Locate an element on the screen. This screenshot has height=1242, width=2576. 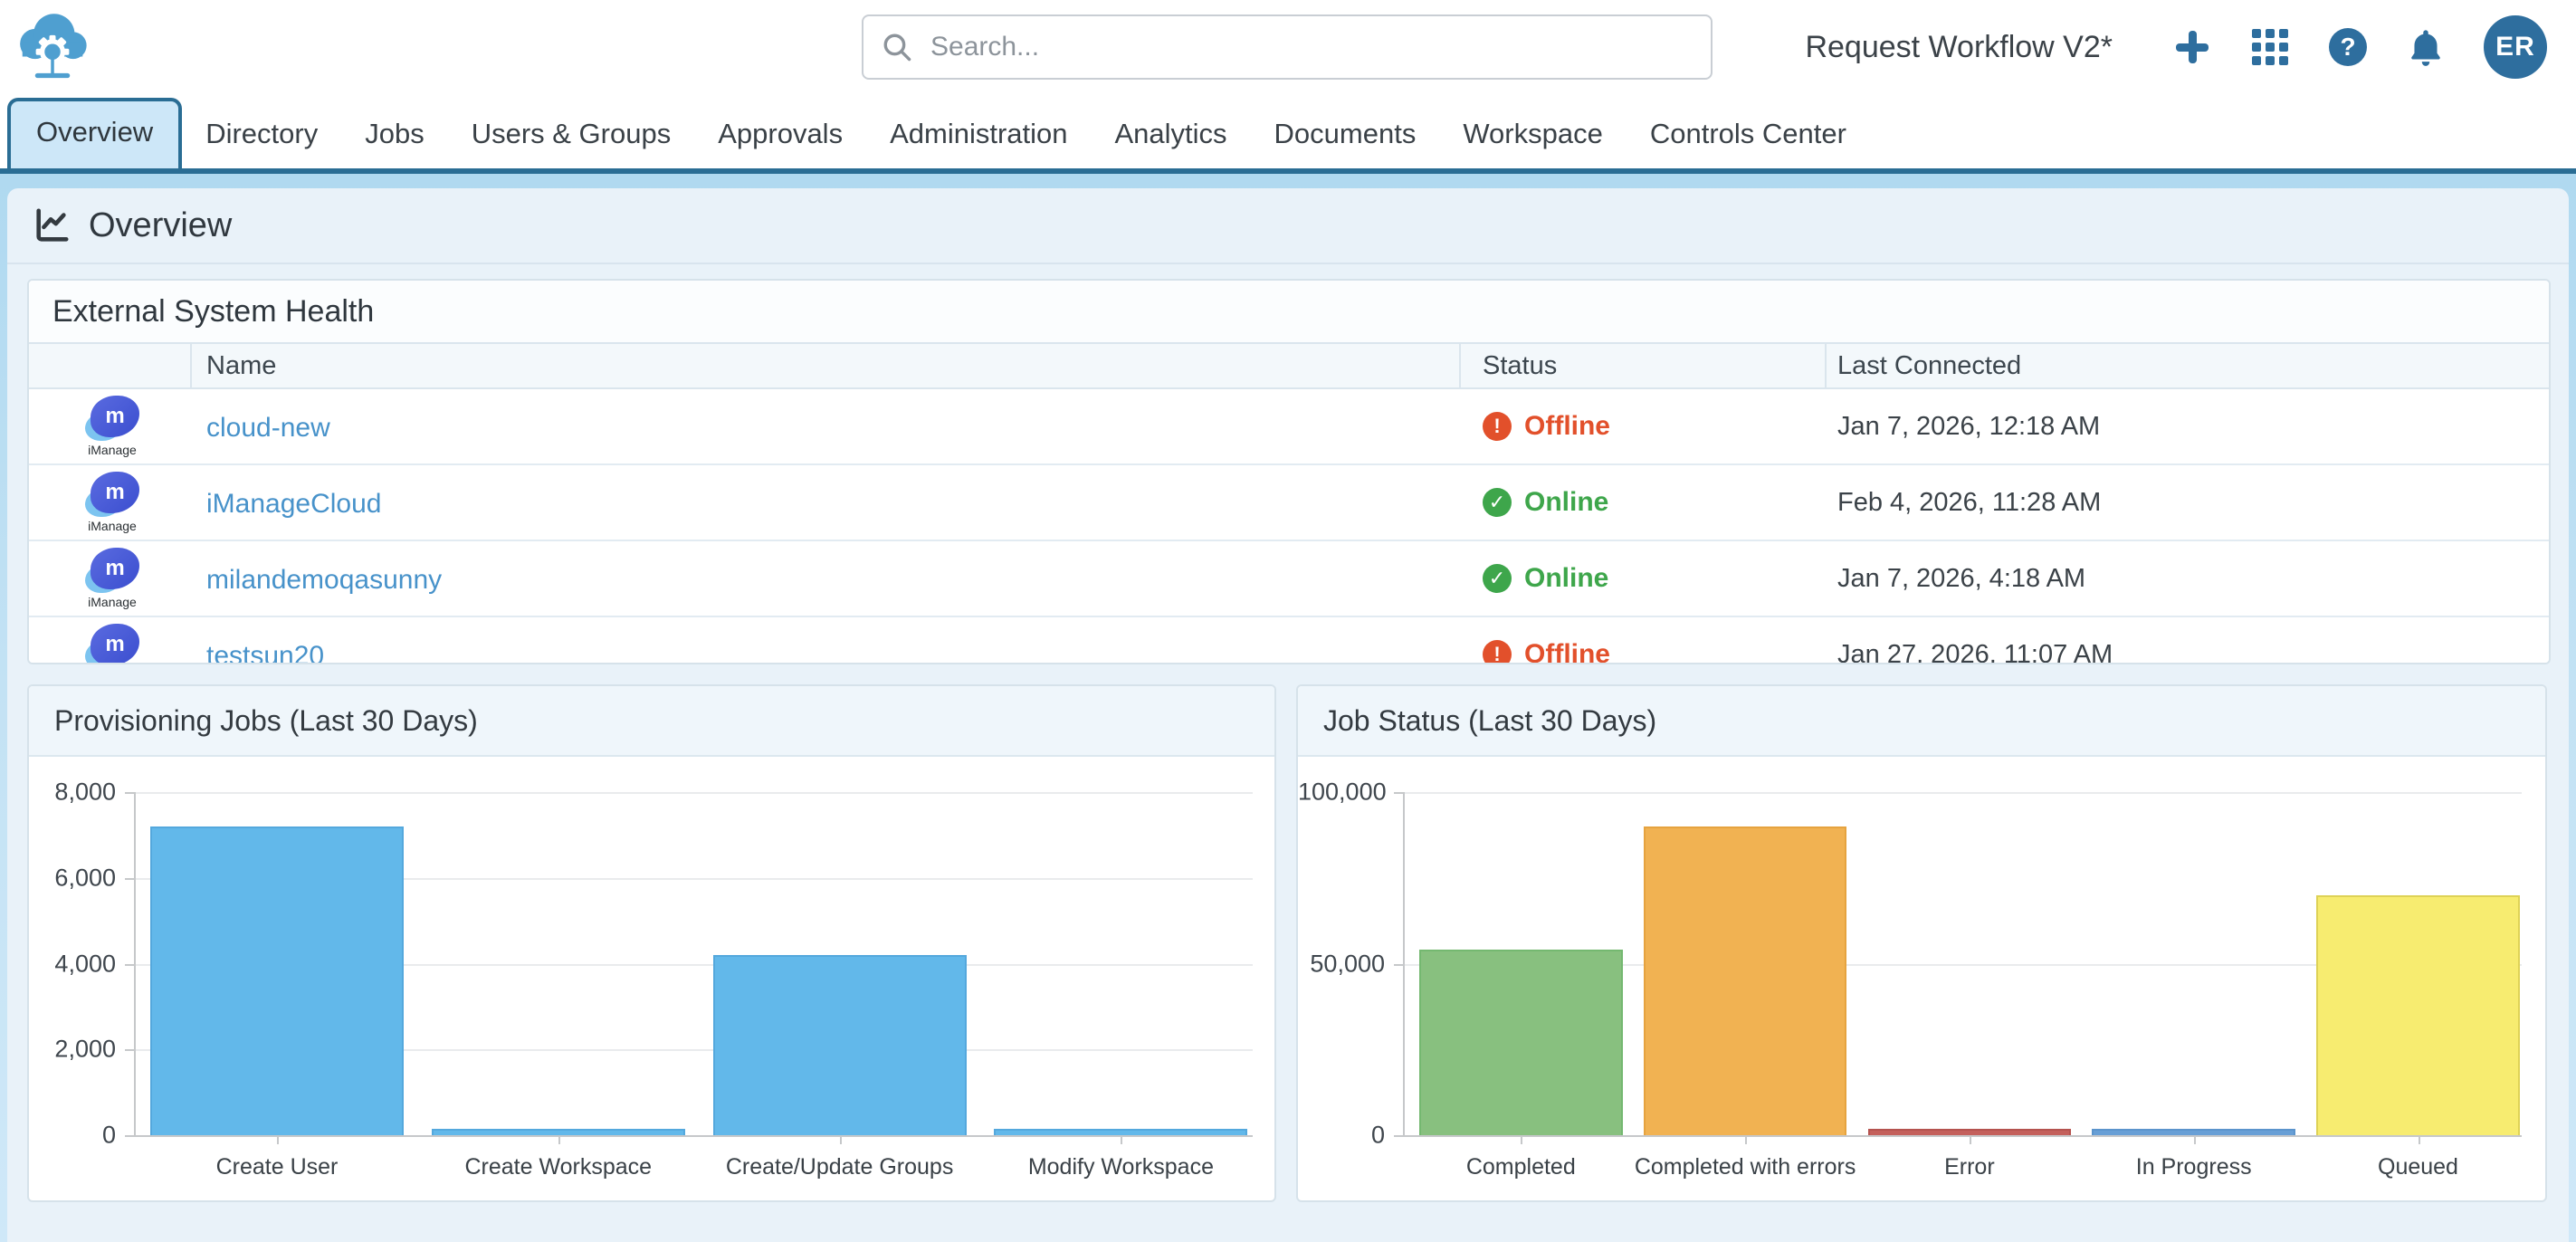
bar-create-user is located at coordinates (277, 981).